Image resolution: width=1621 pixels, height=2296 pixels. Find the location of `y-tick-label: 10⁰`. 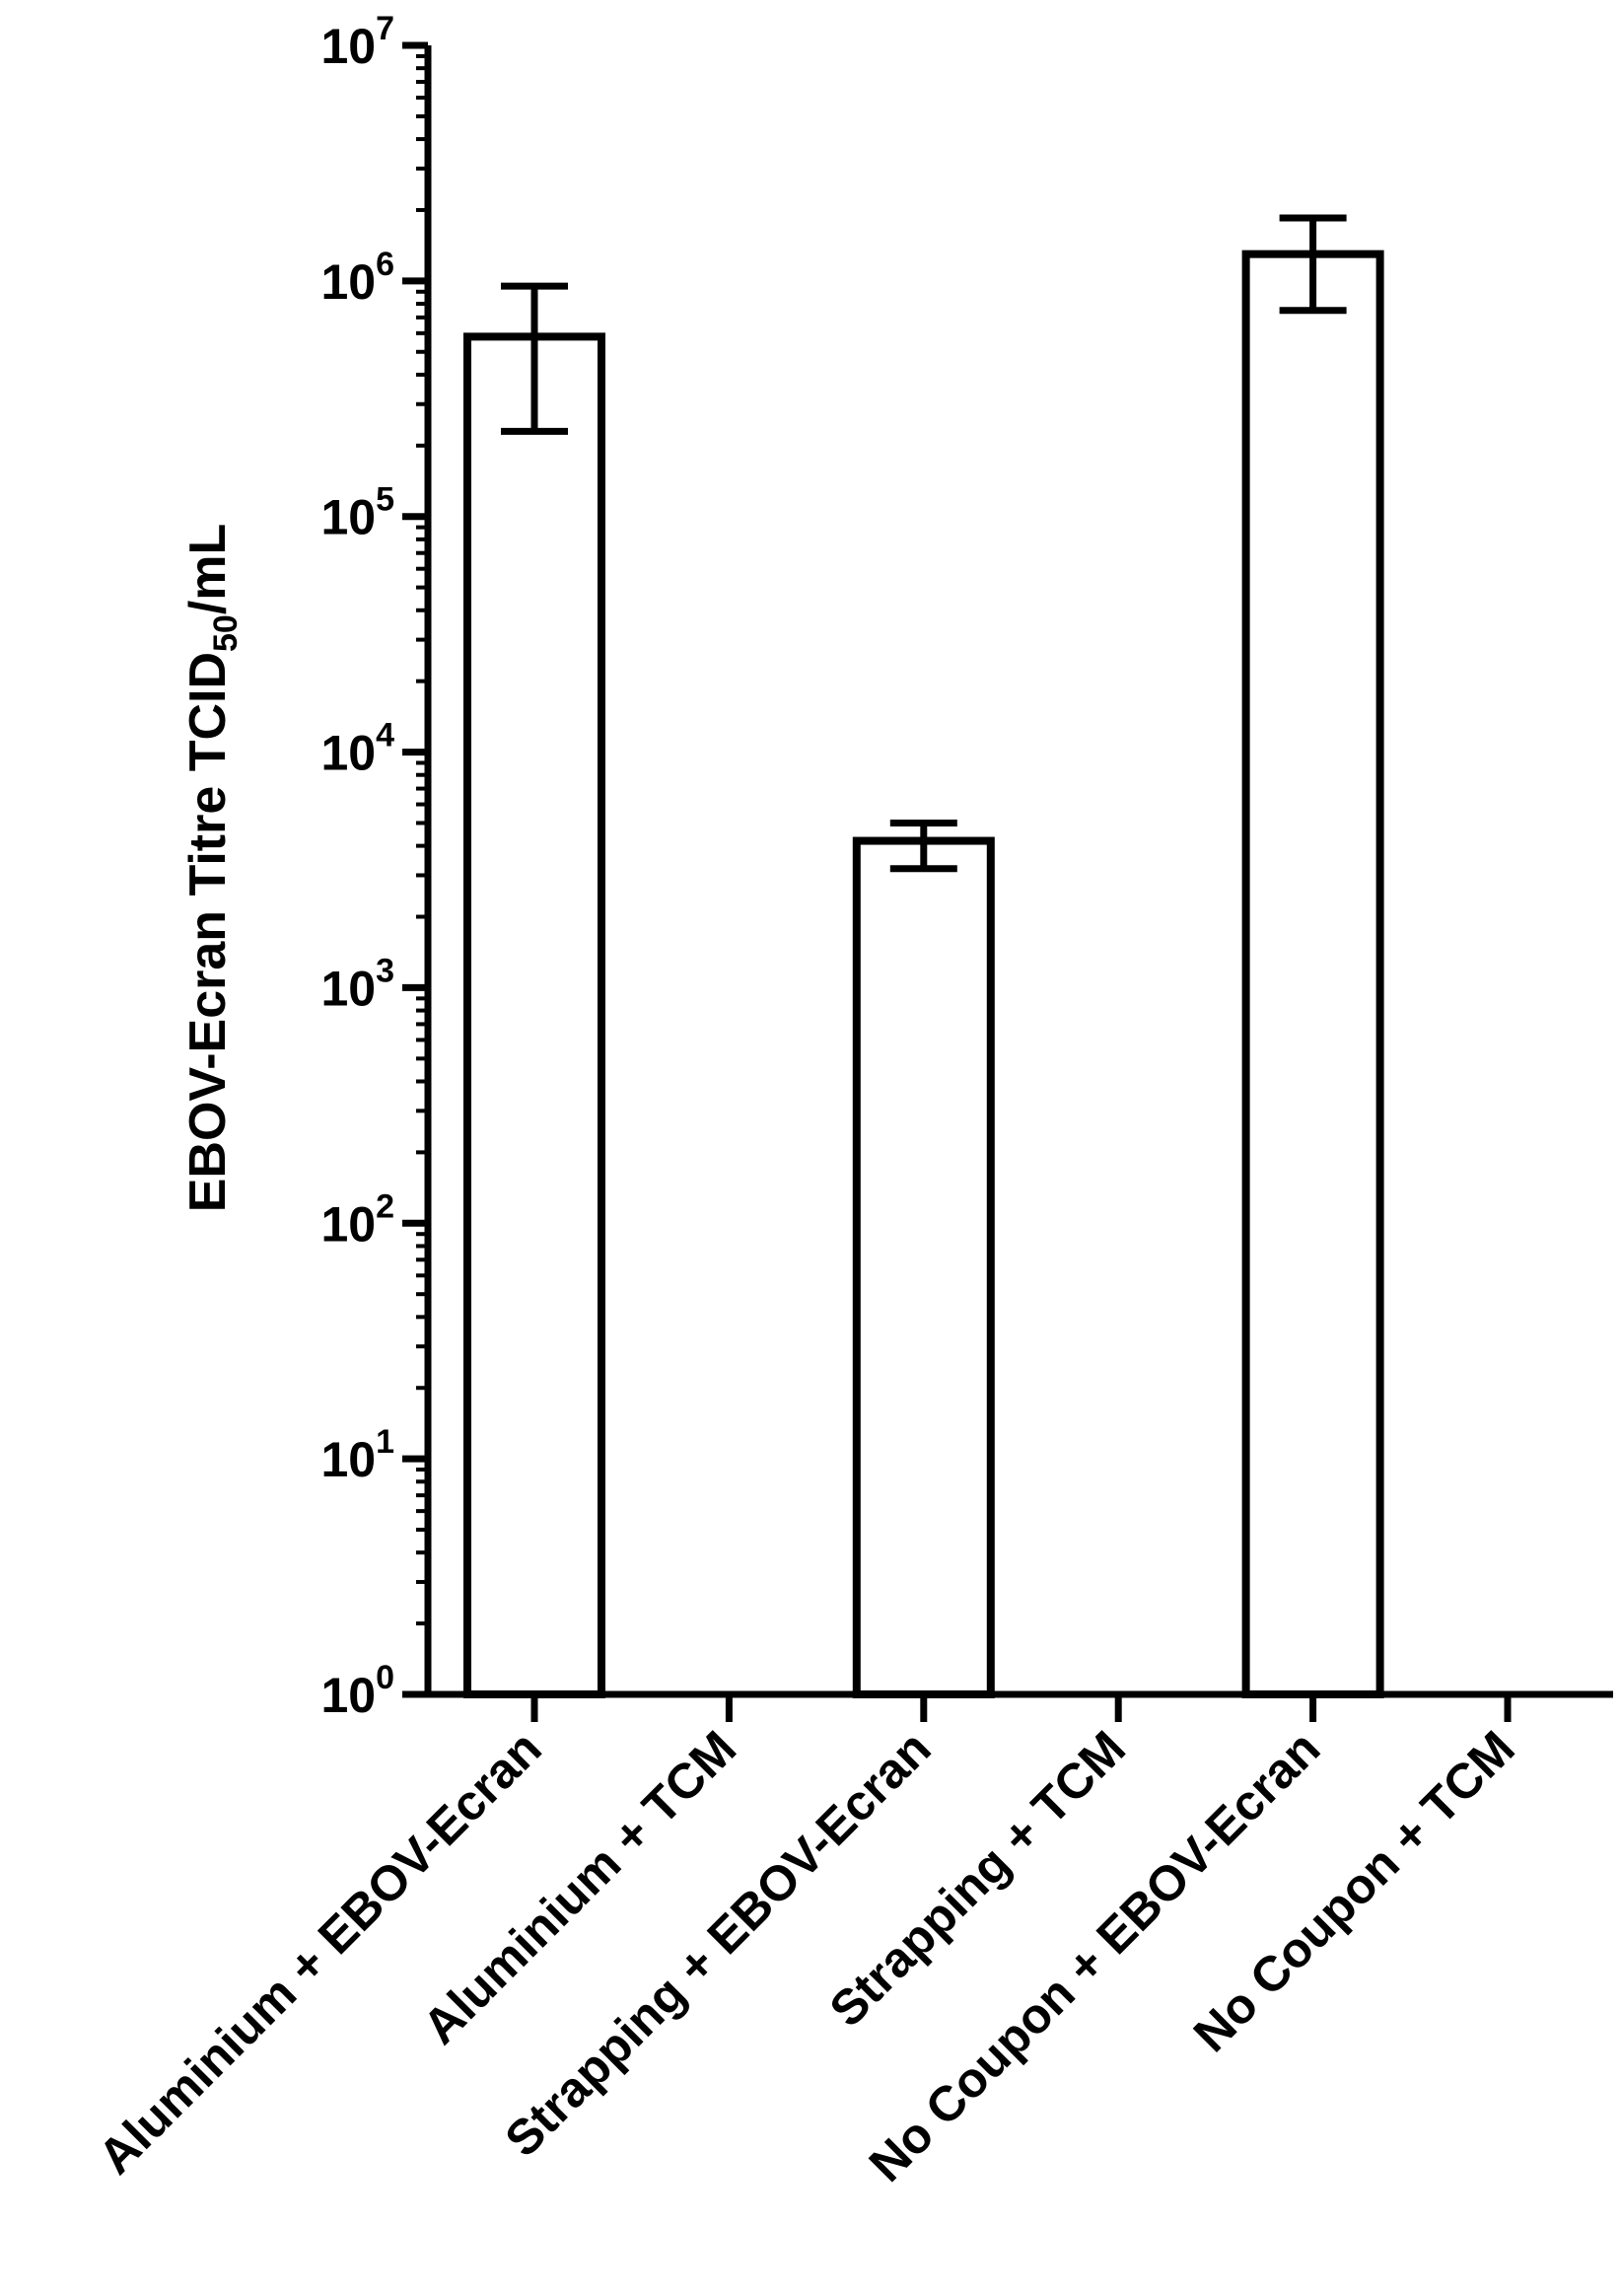

y-tick-label: 10⁰ is located at coordinates (357, 1691).